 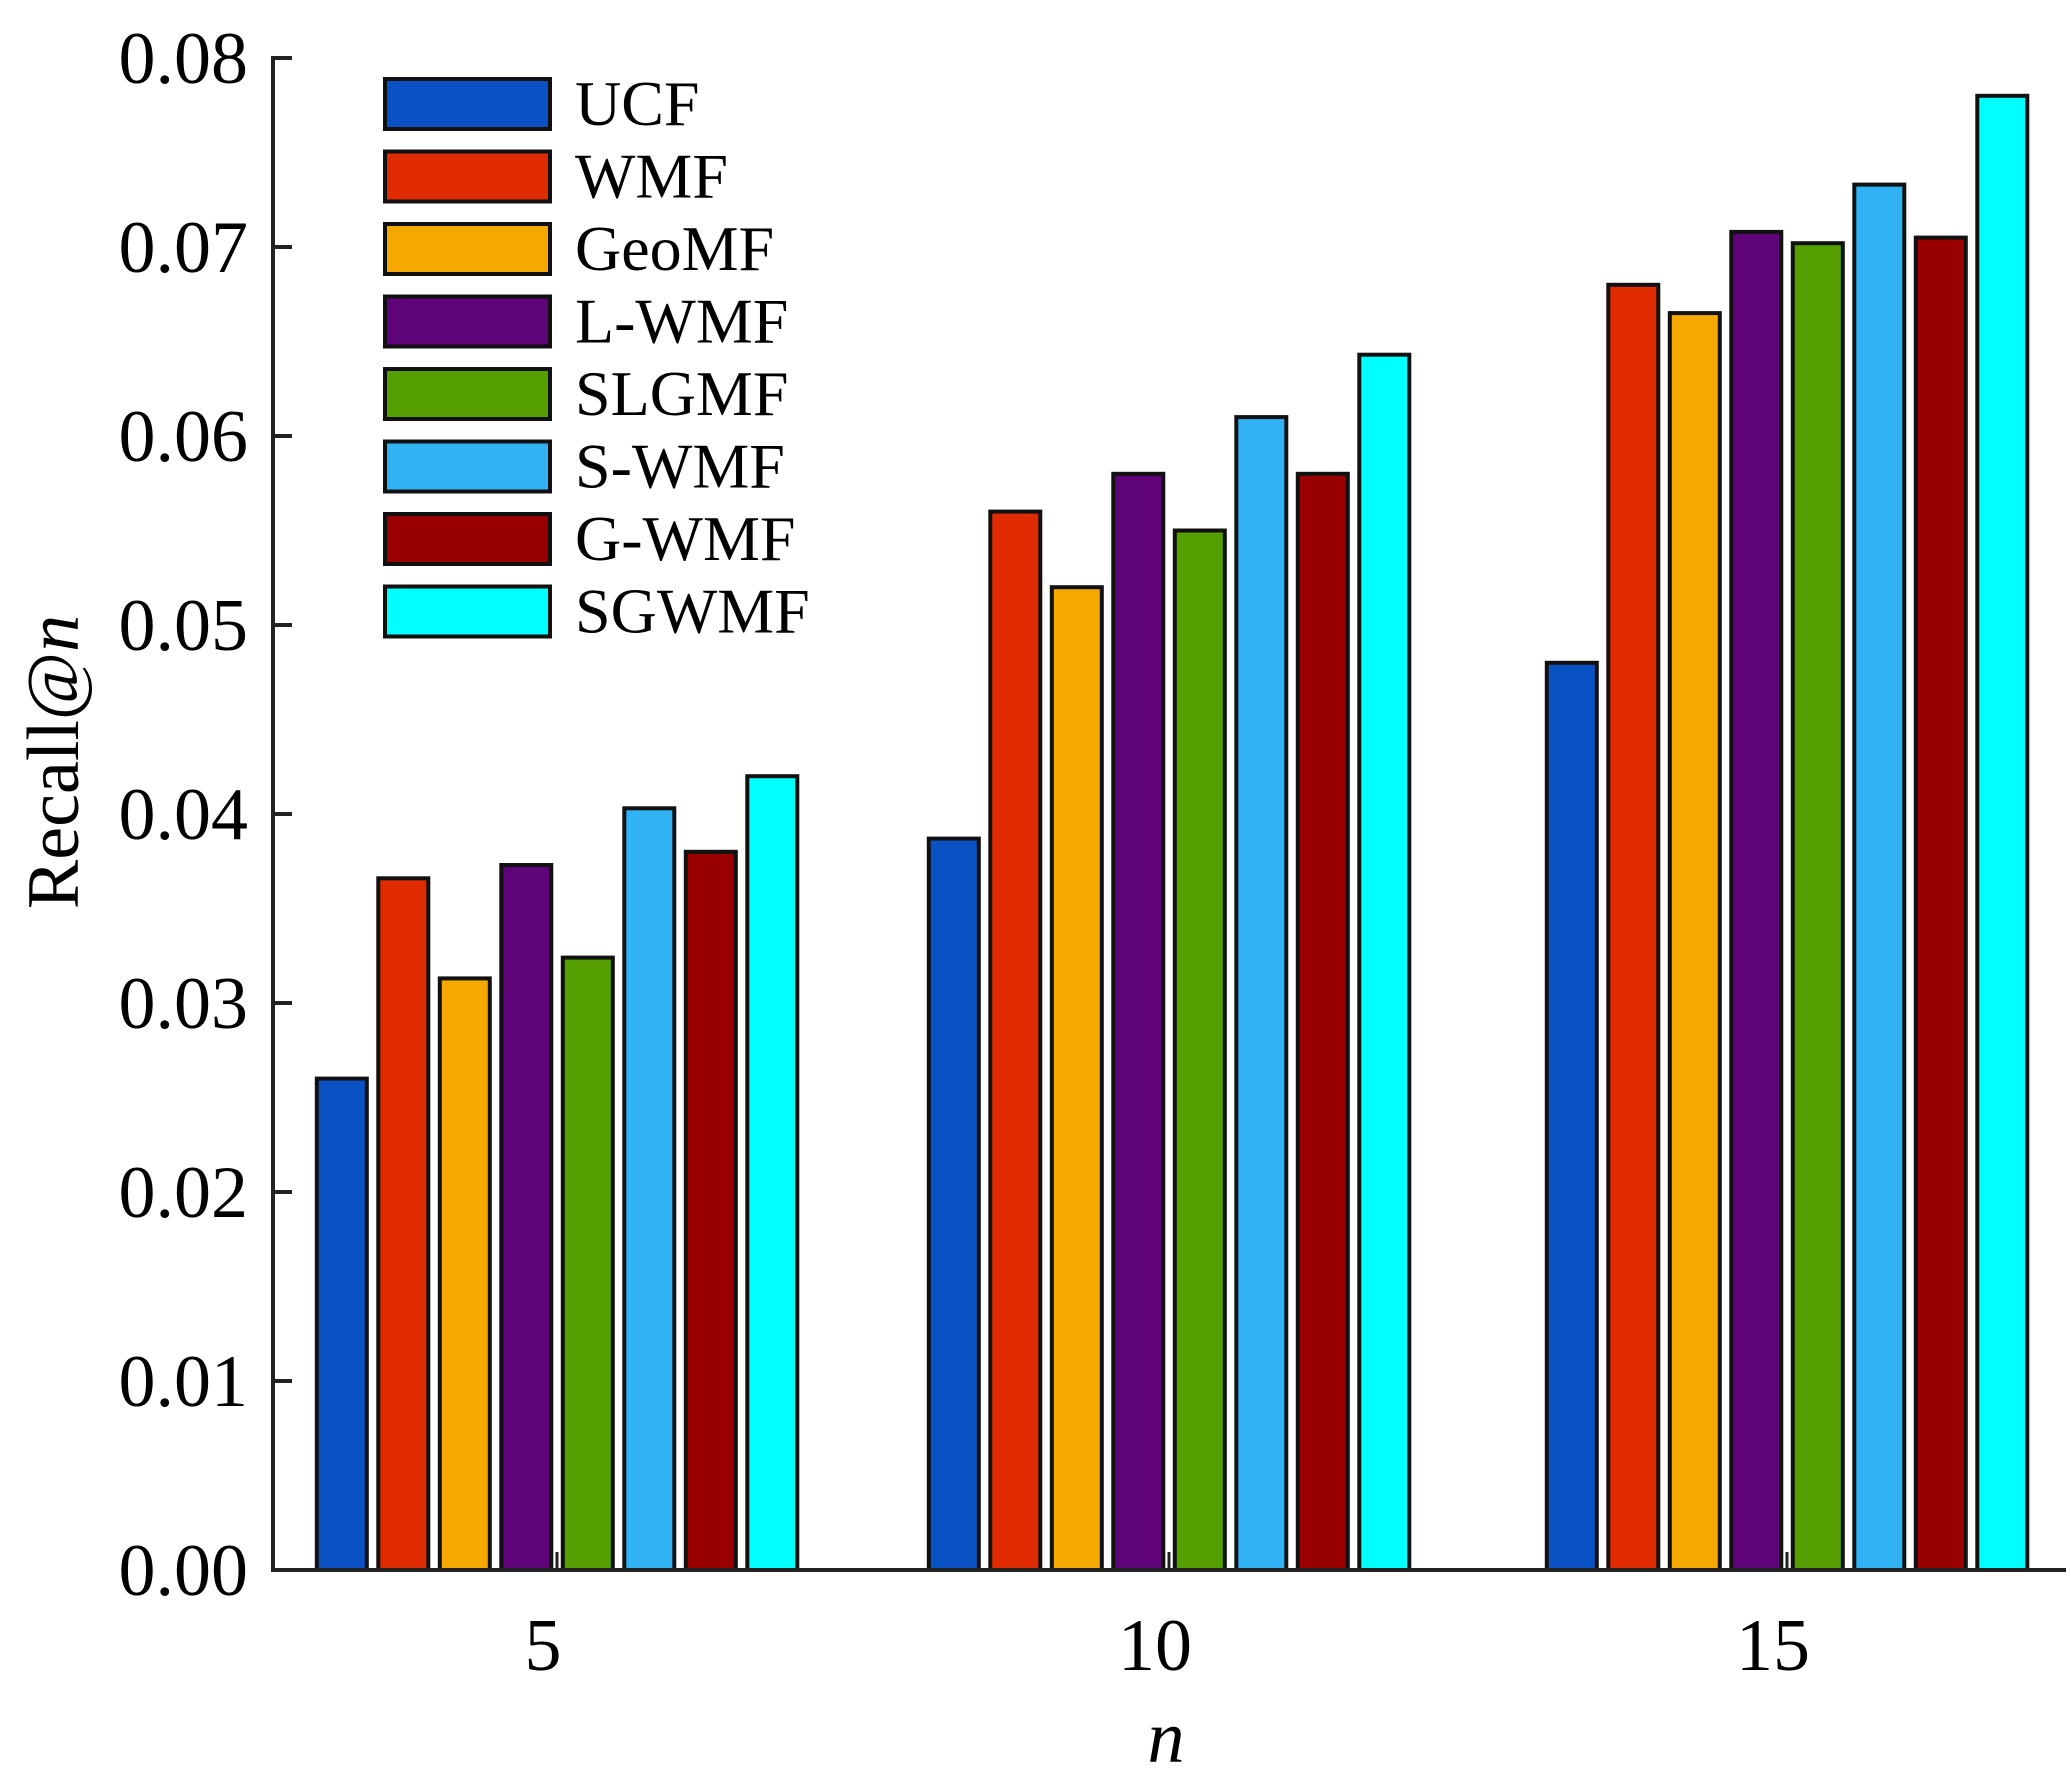 What do you see at coordinates (555, 176) in the screenshot?
I see `legend-item-wmf: WMF` at bounding box center [555, 176].